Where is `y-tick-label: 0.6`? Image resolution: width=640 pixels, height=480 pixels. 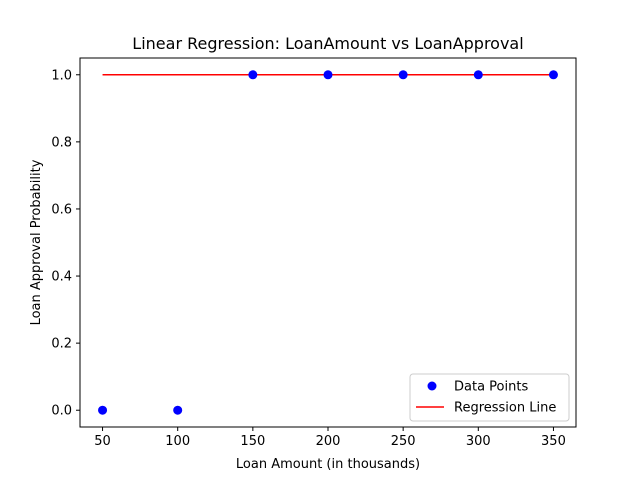
y-tick-label: 0.6 is located at coordinates (61, 209).